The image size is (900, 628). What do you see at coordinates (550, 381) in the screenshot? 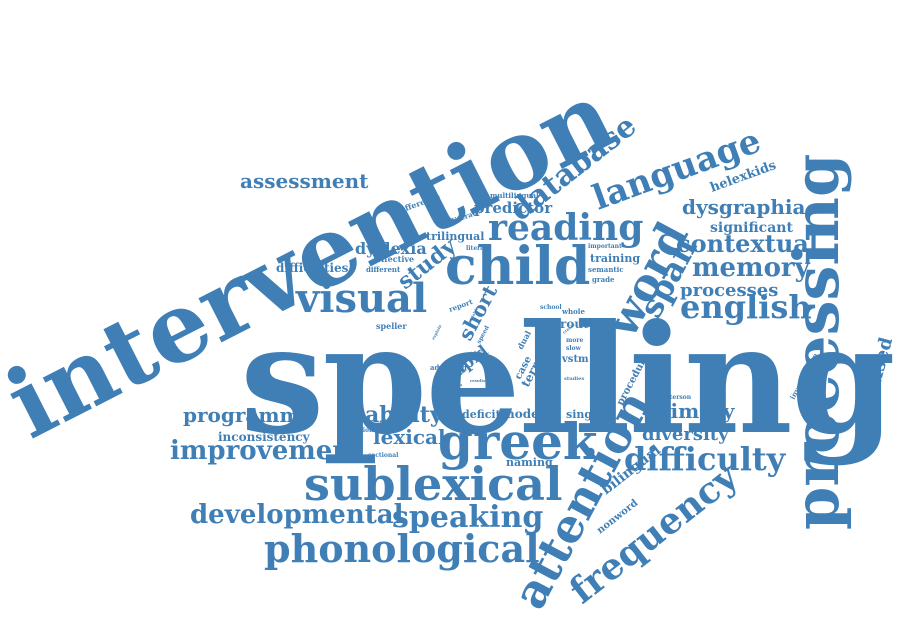
I see `word-result: result` at bounding box center [550, 381].